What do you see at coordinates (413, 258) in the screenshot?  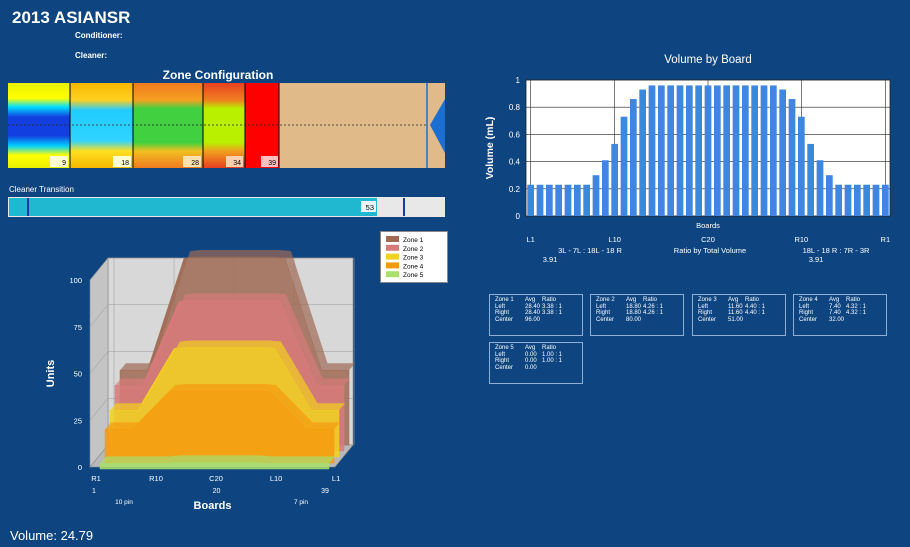 I see `legend-item: Zone 3` at bounding box center [413, 258].